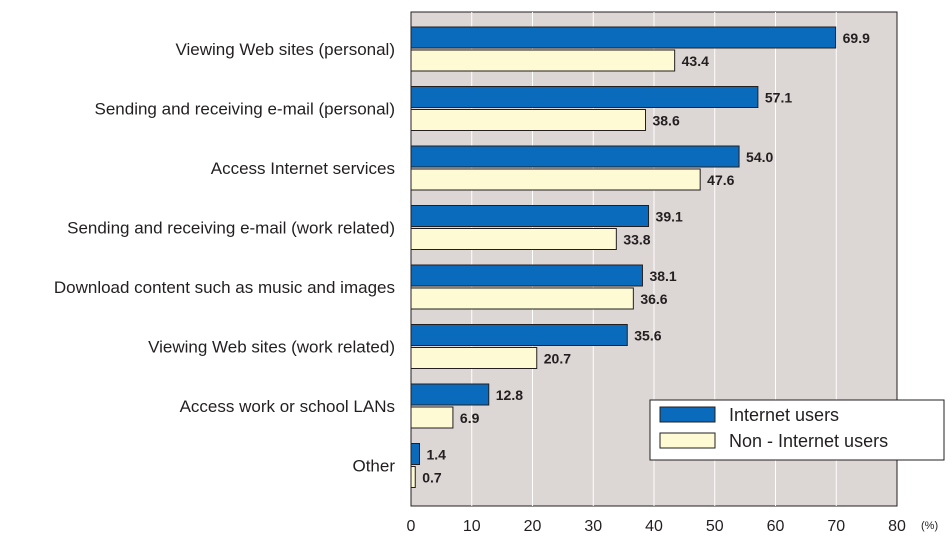  Describe the element at coordinates (897, 526) in the screenshot. I see `x-tick-label: 80` at that location.